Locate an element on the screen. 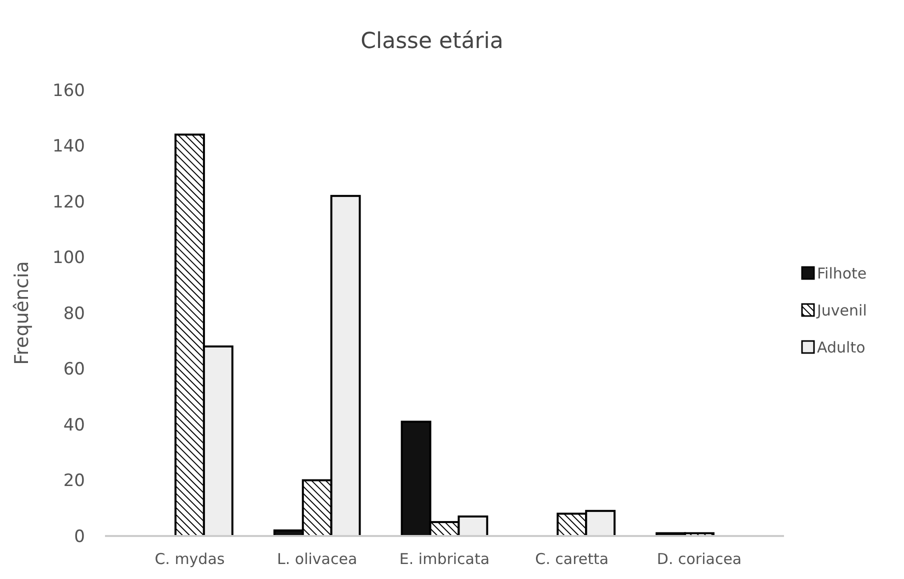 Image resolution: width=904 pixels, height=579 pixels. y-tick-label: 40 is located at coordinates (74, 425).